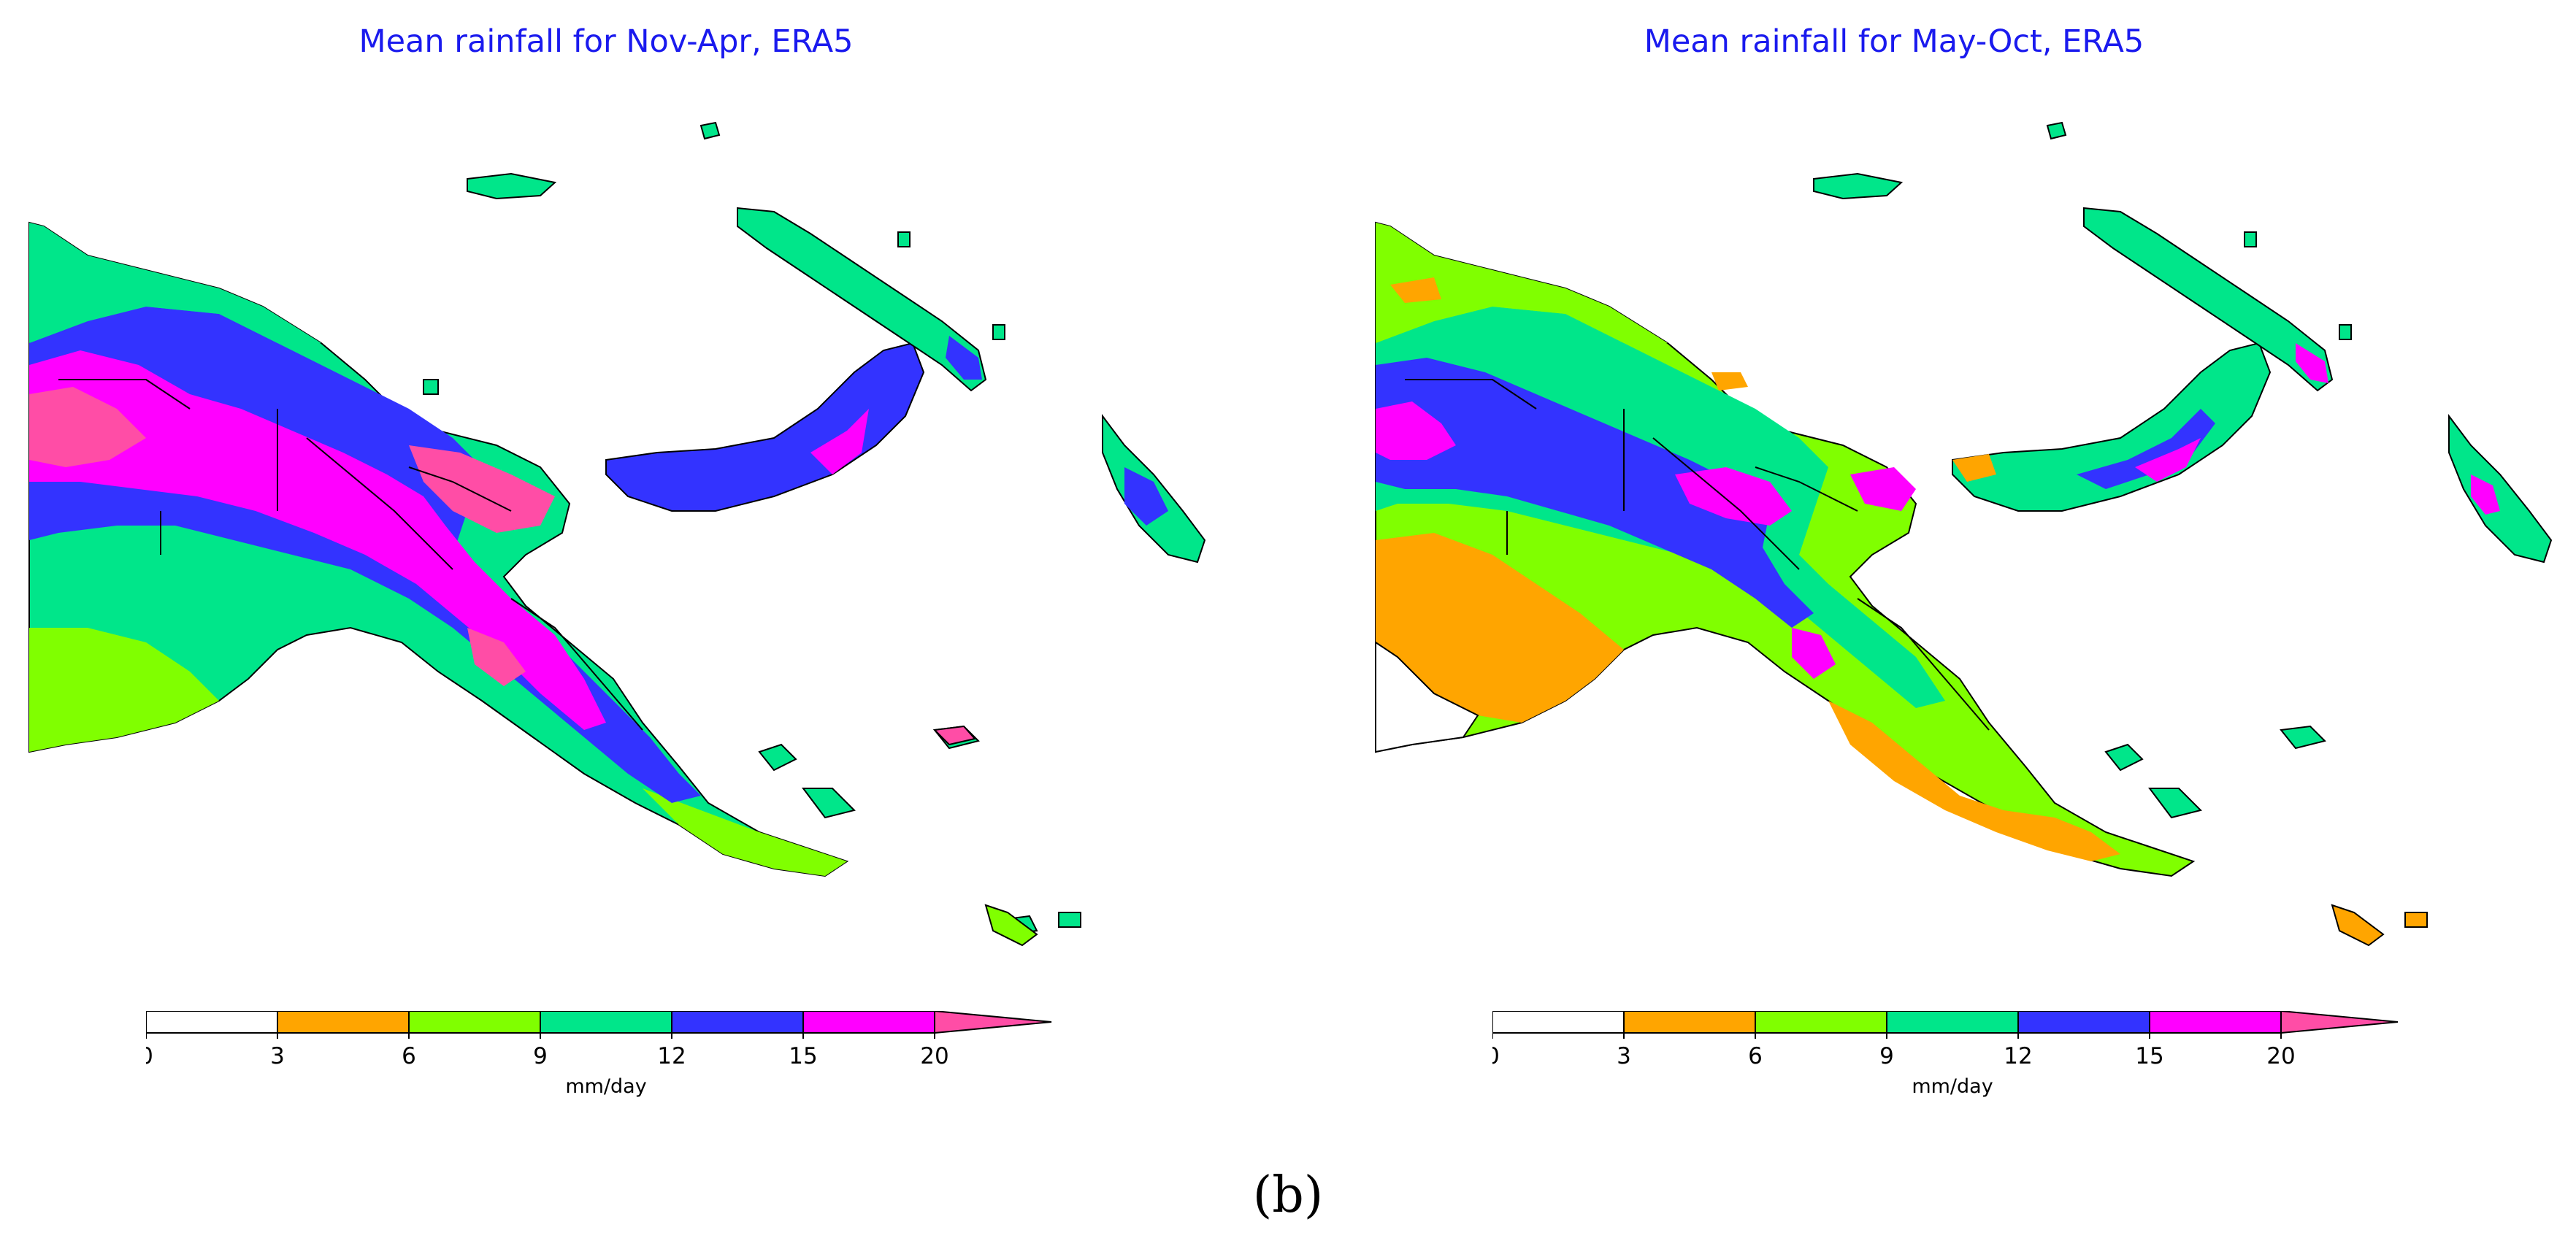  Describe the element at coordinates (1946, 1054) in the screenshot. I see `colorbar-may-oct: 0 3 6 9 12 15 20 mm/day` at that location.